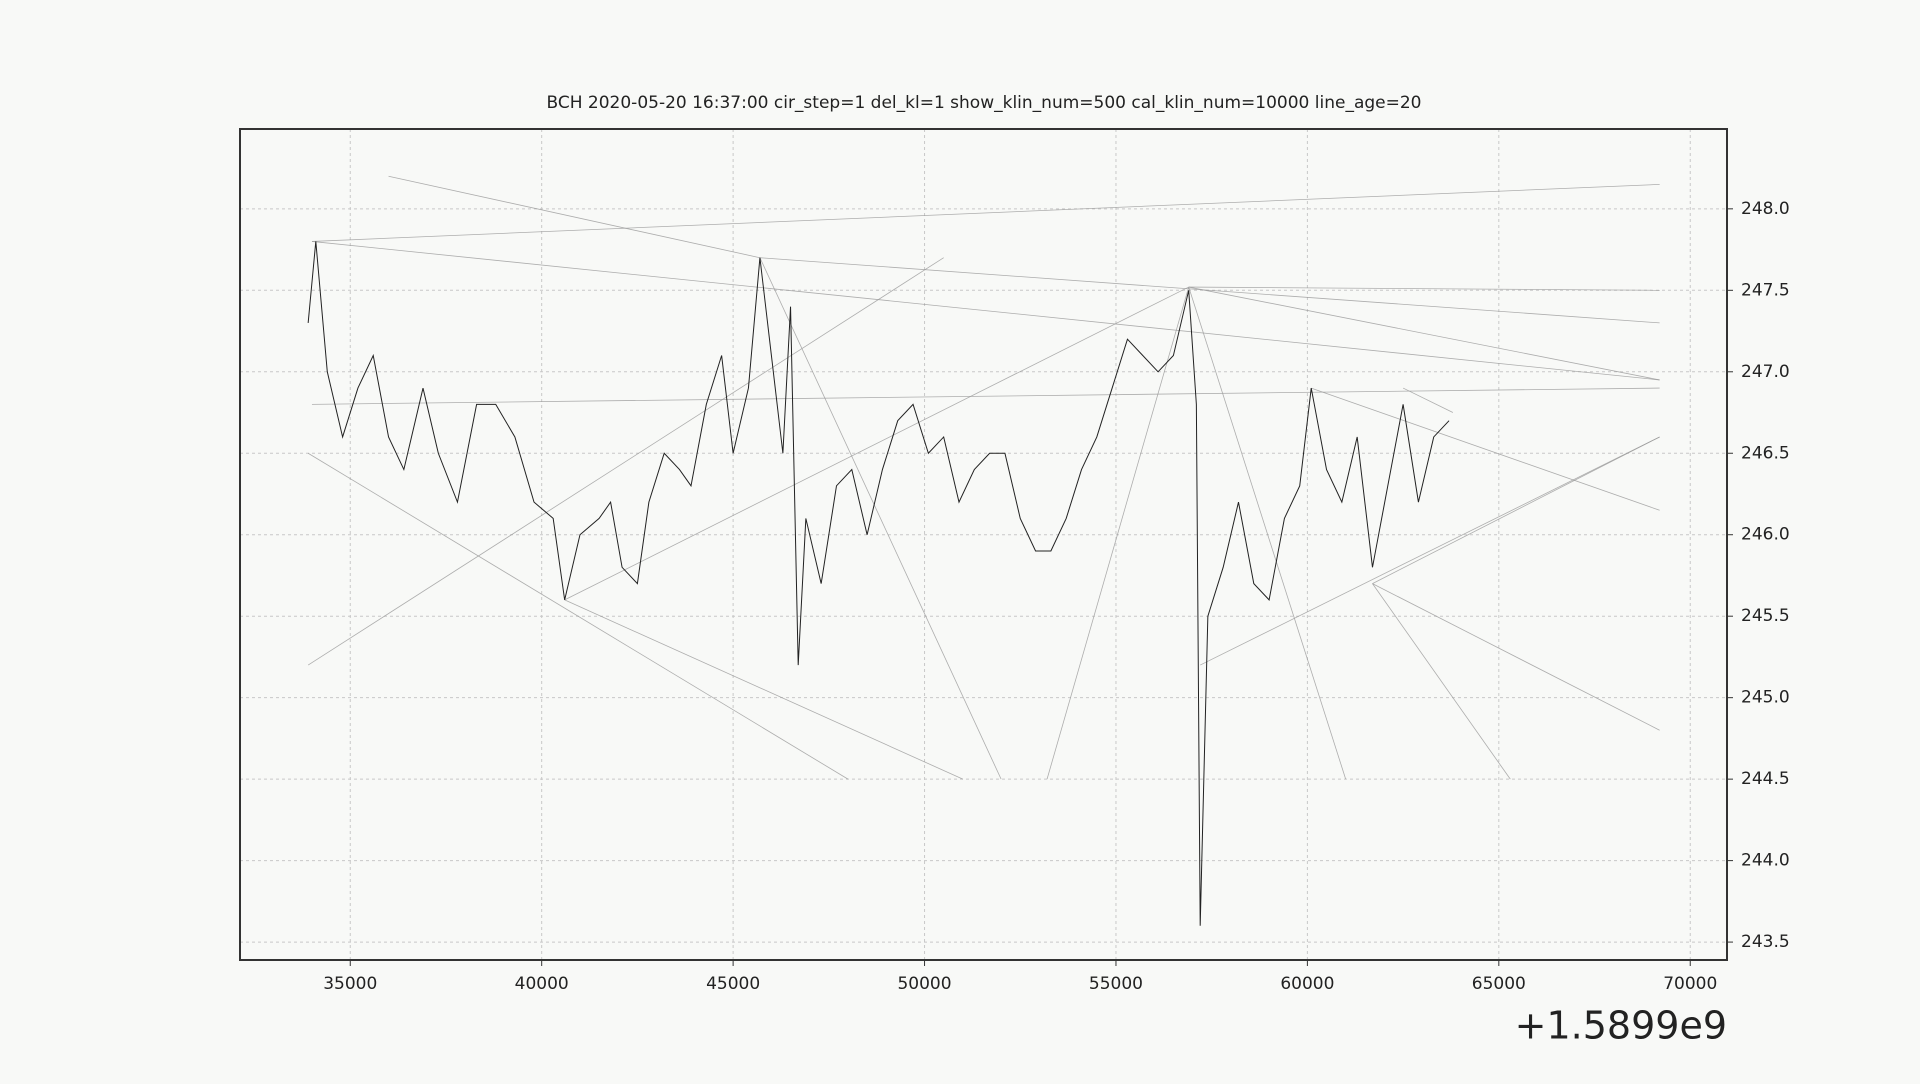  Describe the element at coordinates (1690, 984) in the screenshot. I see `x-tick-label: 70000` at that location.